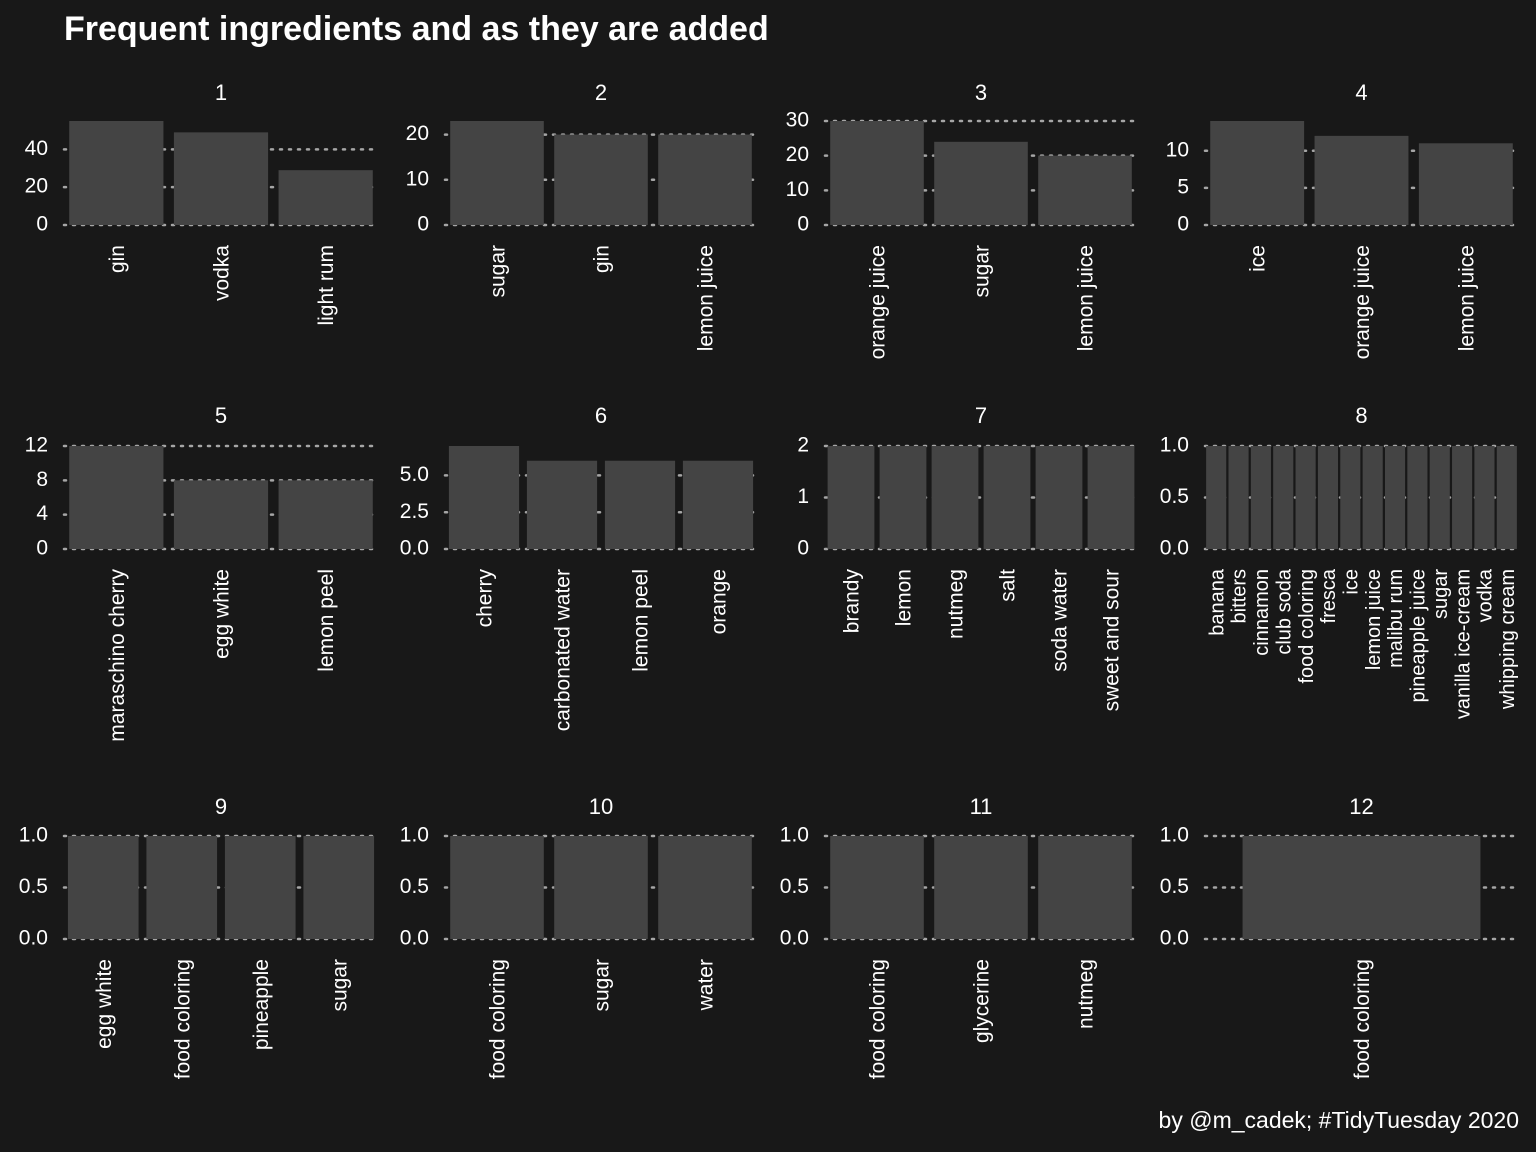  I want to click on x-tick-label: nutmeg, so click(956, 604).